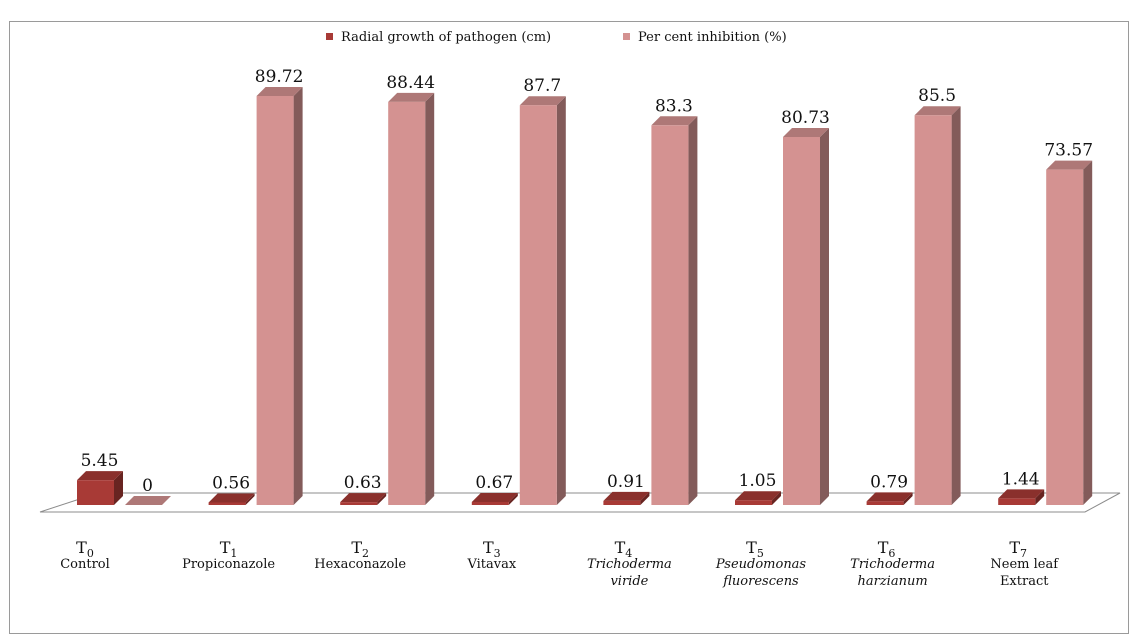 The width and height of the screenshot is (1130, 637). I want to click on data-label-s1-1: 89.72, so click(279, 77).